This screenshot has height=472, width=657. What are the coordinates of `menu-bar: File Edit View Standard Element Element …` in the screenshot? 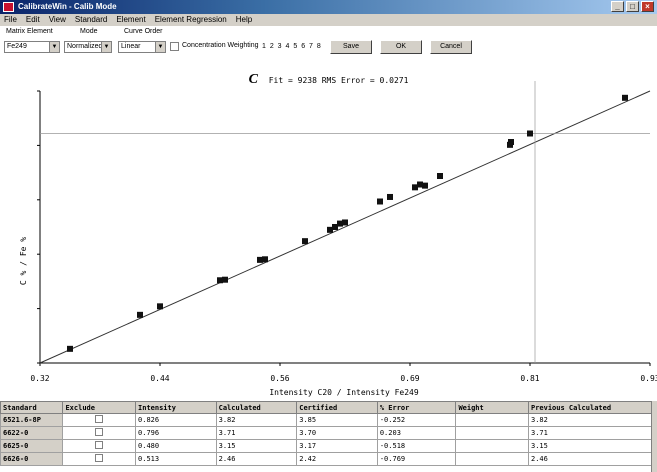 It's located at (328, 20).